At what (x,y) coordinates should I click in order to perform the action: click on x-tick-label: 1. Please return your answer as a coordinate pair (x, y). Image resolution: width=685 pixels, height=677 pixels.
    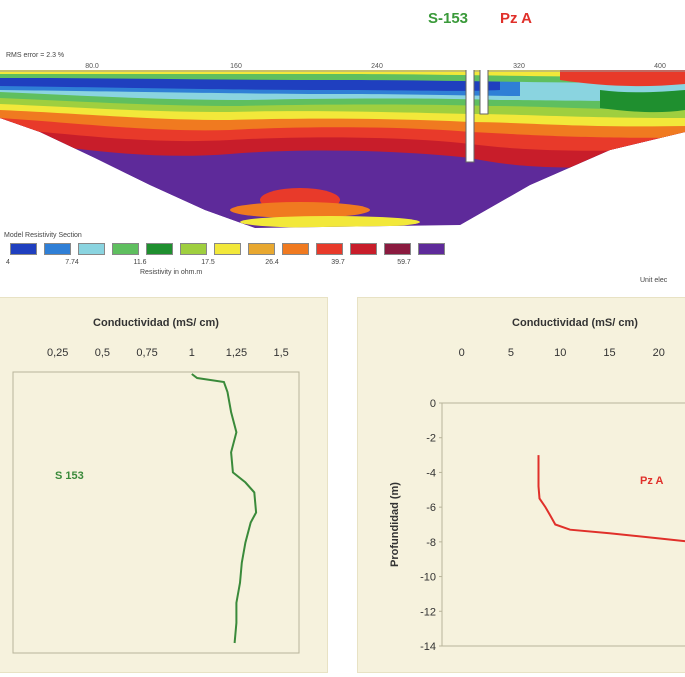
    Looking at the image, I should click on (192, 353).